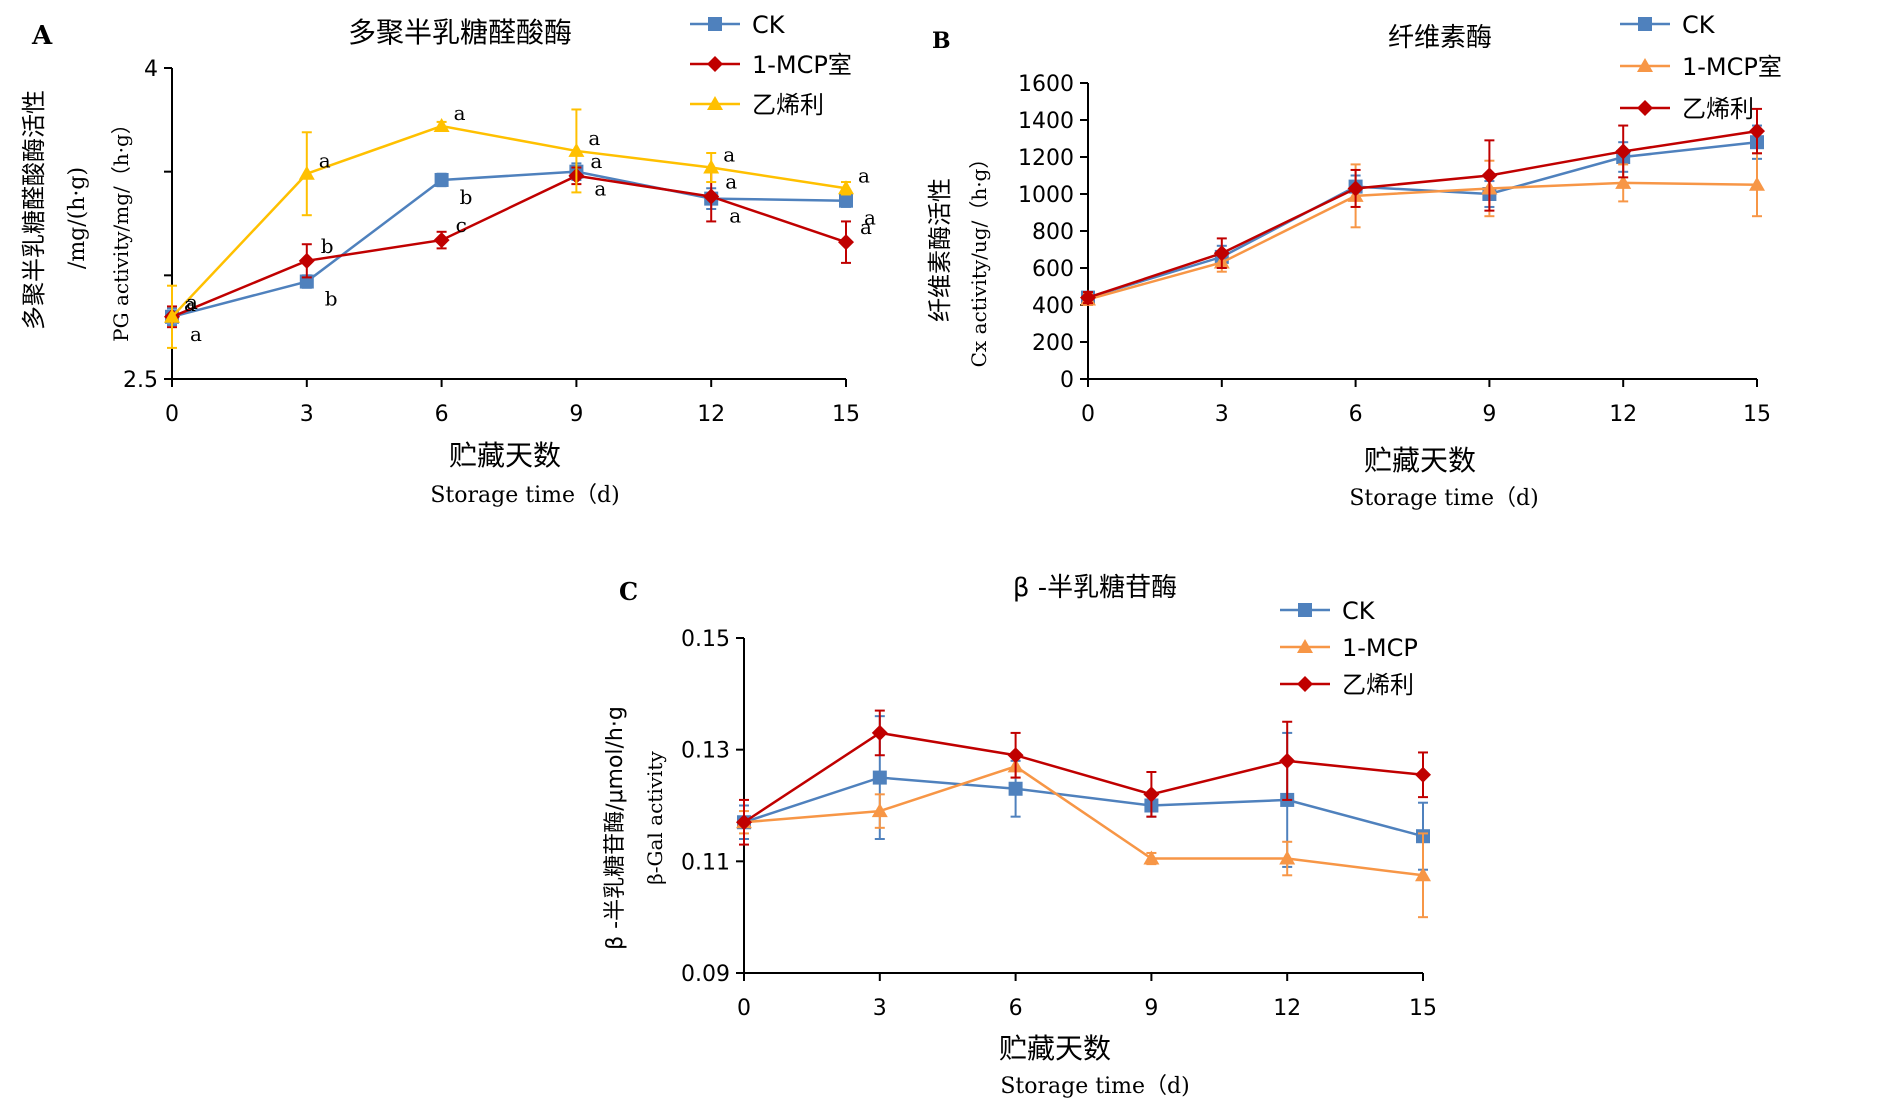  I want to click on x-tick-label: 0, so click(172, 414).